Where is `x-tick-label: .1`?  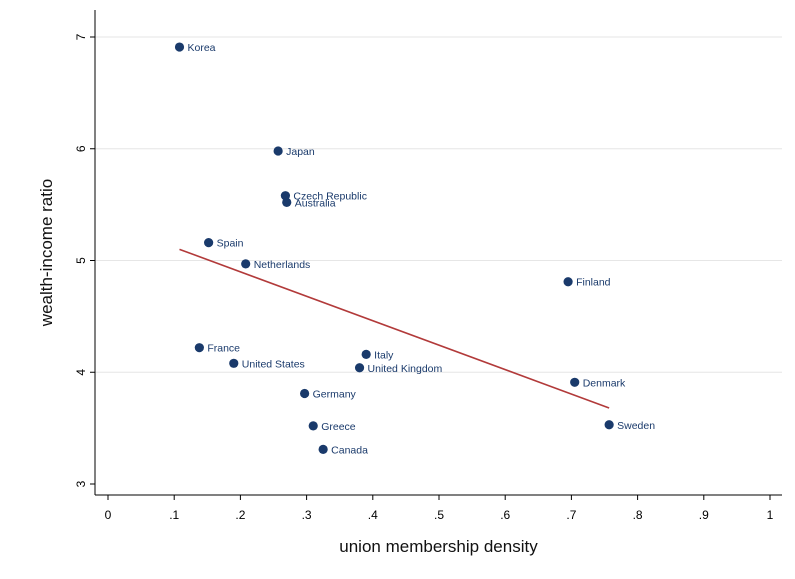 x-tick-label: .1 is located at coordinates (174, 515).